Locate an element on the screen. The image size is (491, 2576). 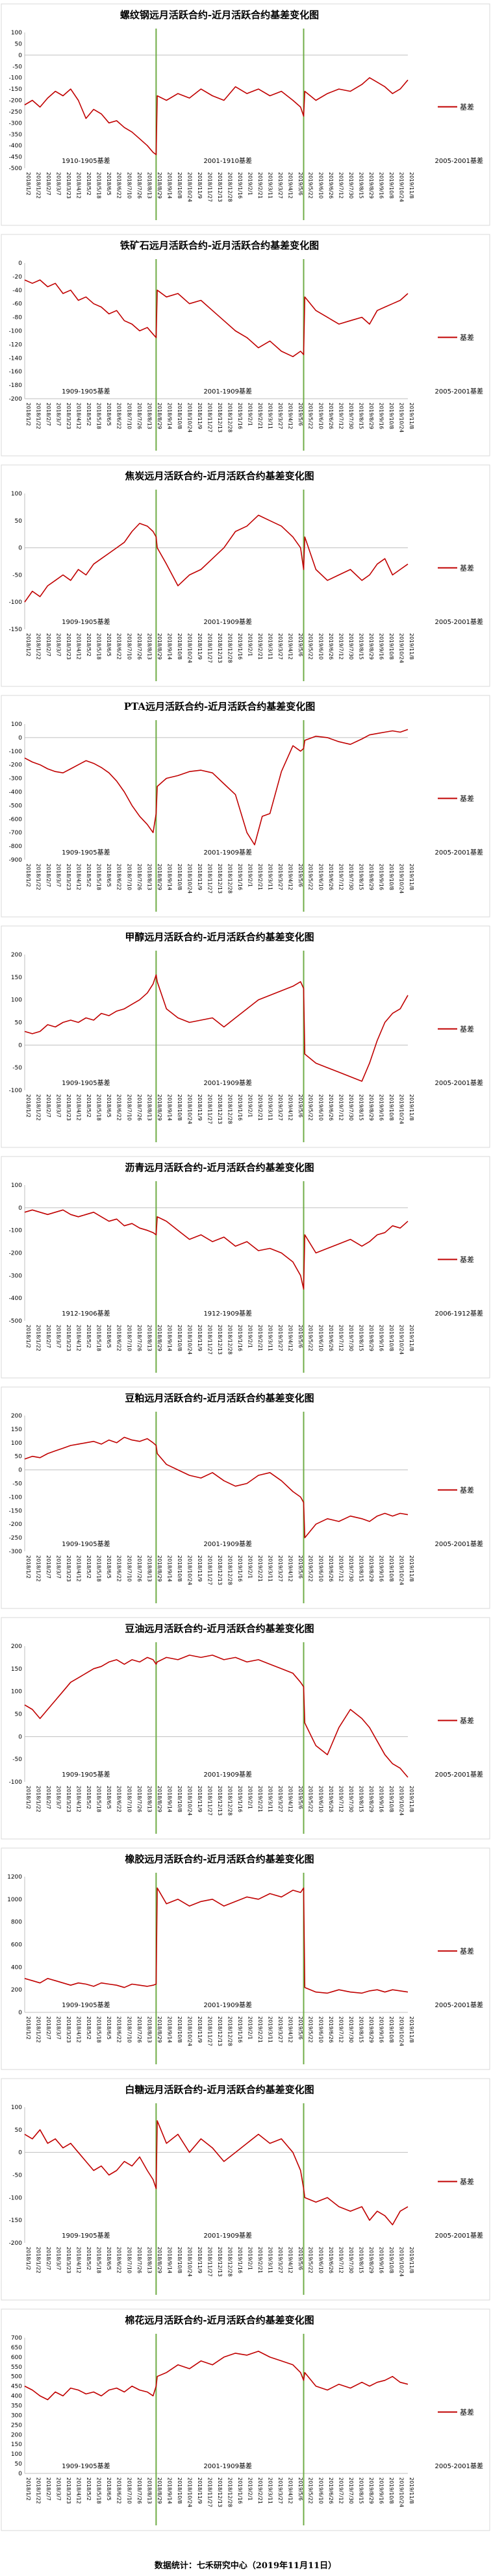
y-tick-label: -450 is located at coordinates (16, 158).